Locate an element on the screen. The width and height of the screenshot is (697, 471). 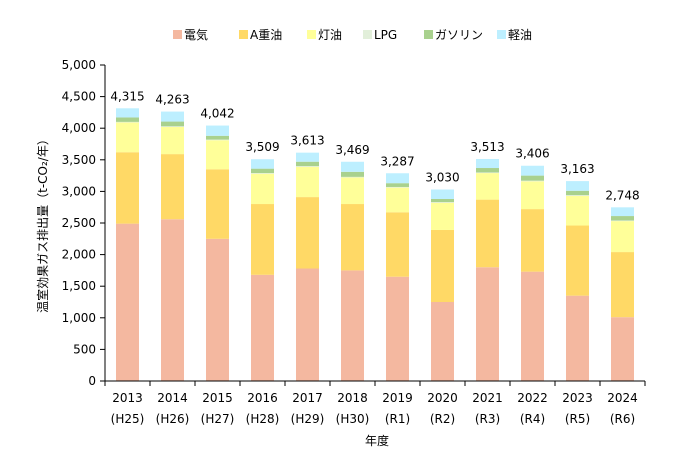
x-tick-label-year: 2015 is located at coordinates (217, 398).